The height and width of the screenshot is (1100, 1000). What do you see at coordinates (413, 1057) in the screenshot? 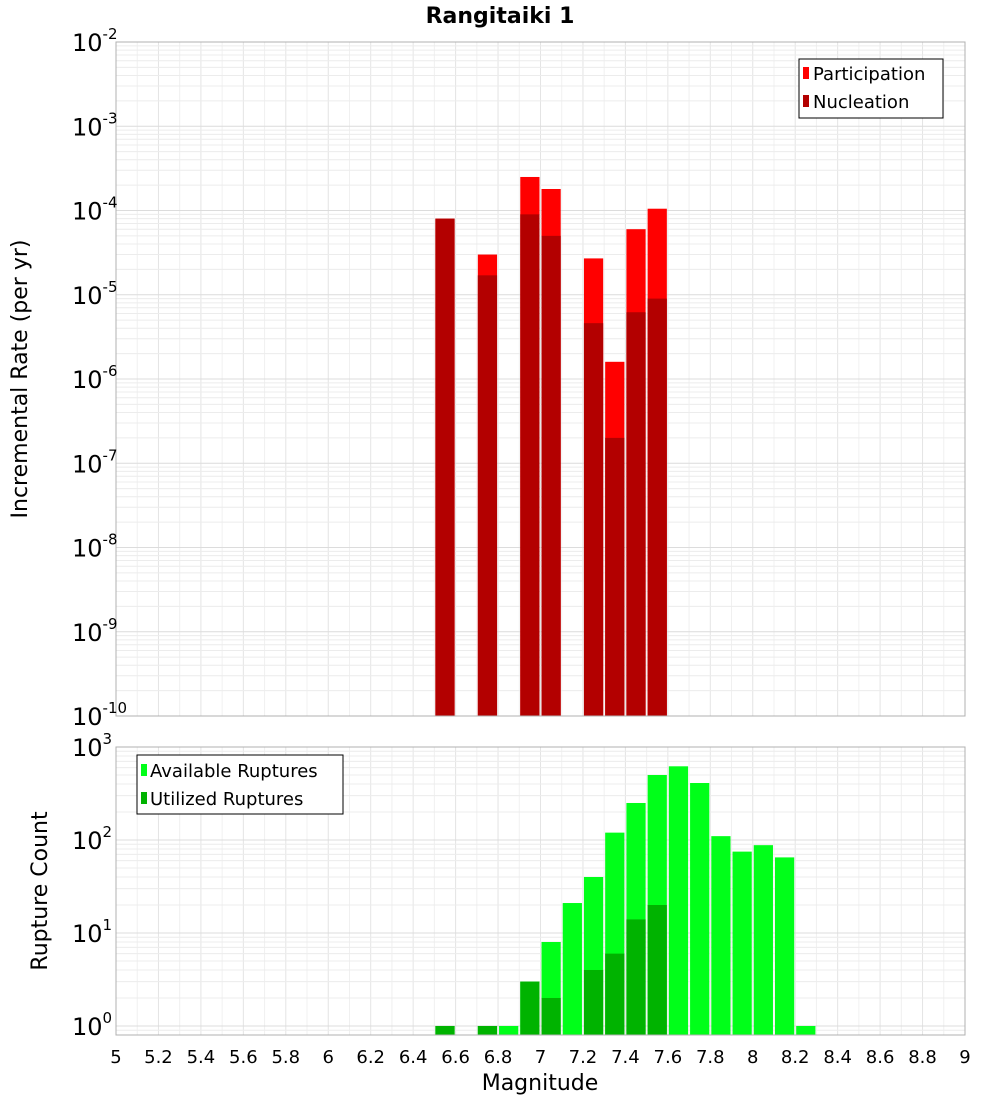
I see `x-tick-label: 6.4` at bounding box center [413, 1057].